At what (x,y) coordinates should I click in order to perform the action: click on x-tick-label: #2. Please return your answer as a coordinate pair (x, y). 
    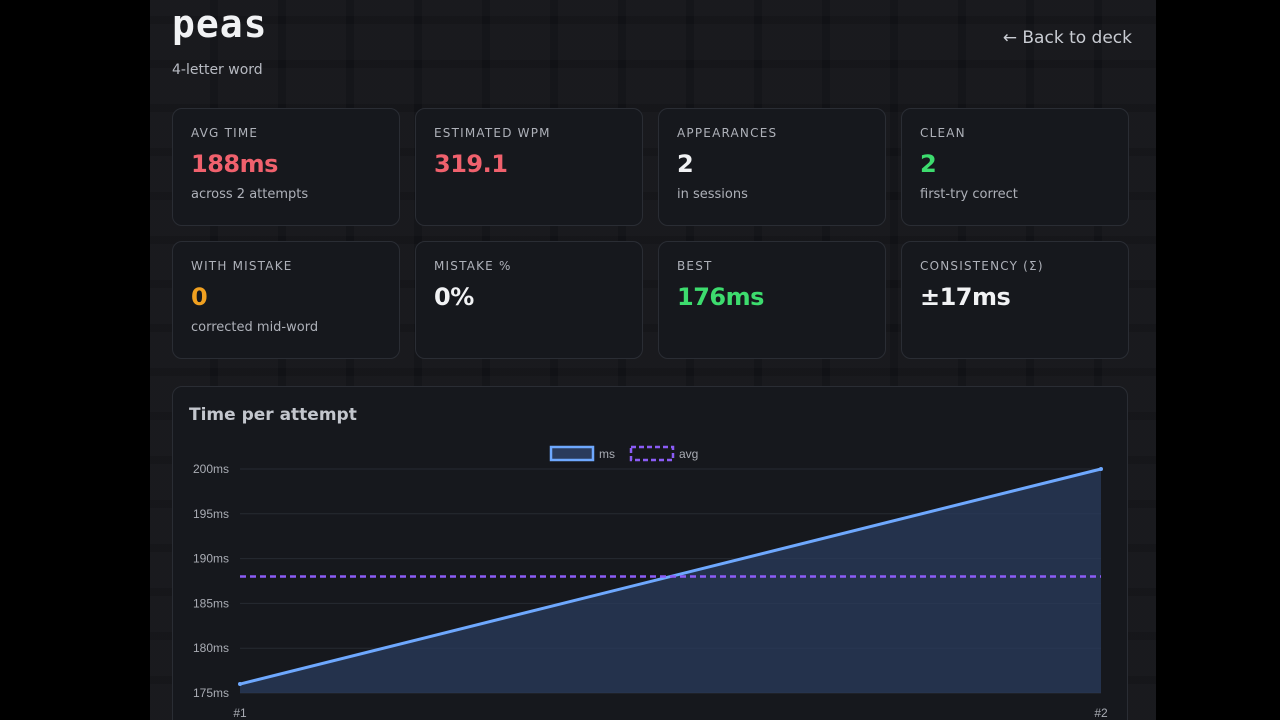
    Looking at the image, I should click on (1101, 713).